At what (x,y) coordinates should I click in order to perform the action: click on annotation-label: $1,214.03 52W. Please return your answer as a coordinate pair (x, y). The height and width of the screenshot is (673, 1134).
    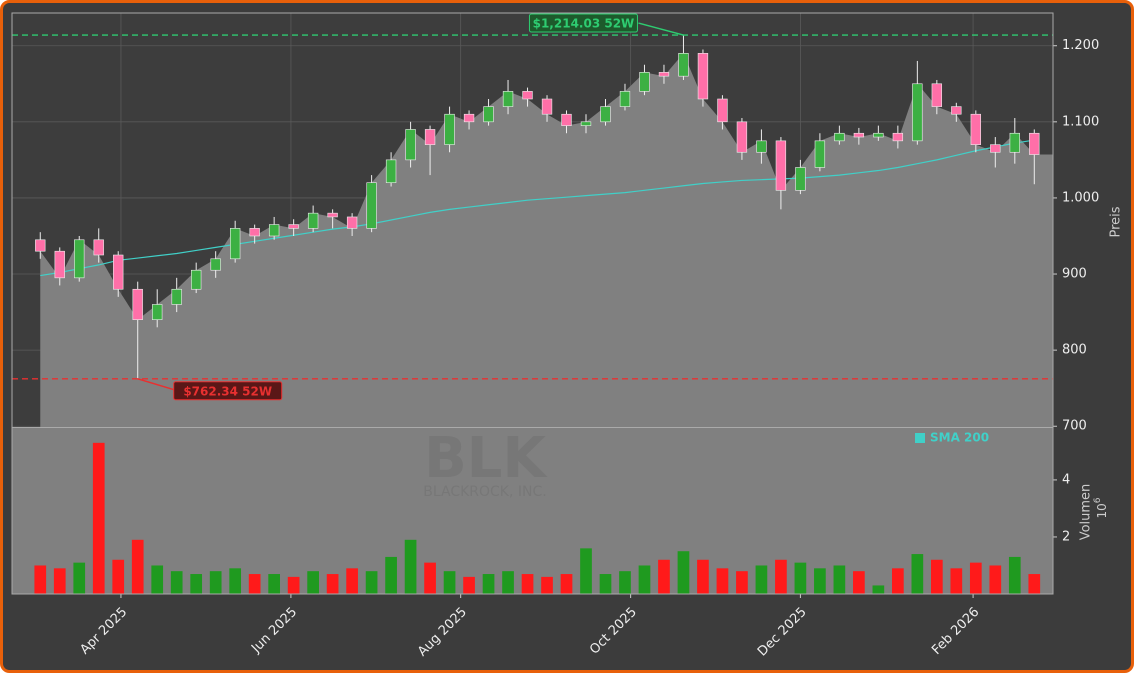
    Looking at the image, I should click on (584, 24).